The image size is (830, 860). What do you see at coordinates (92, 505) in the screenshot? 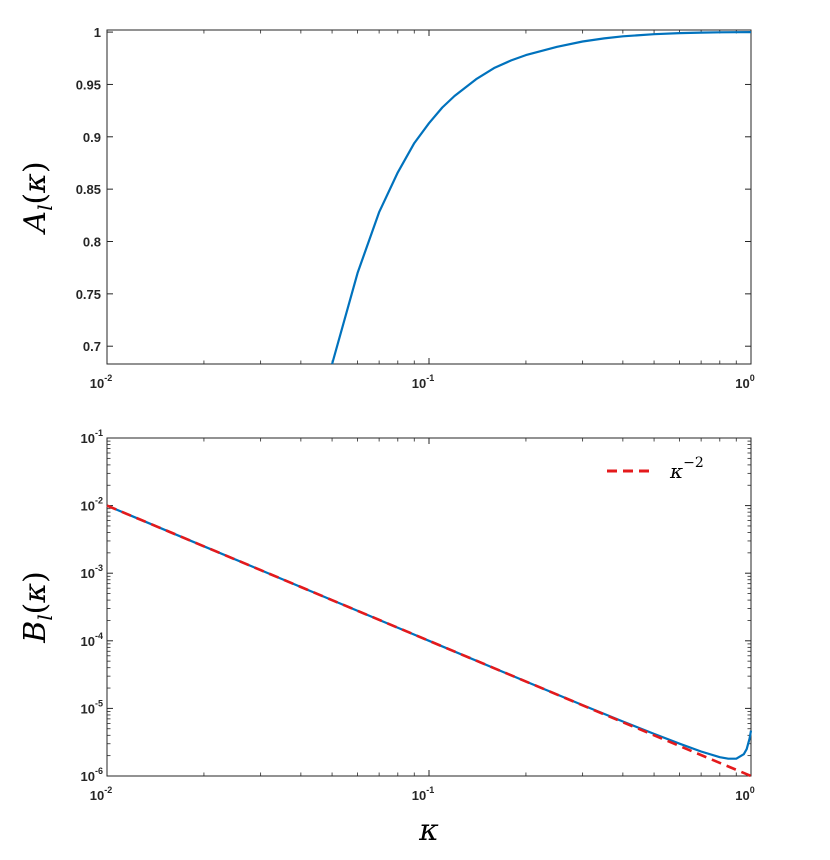
I see `bottom-ytick-label: 10⁻²` at bounding box center [92, 505].